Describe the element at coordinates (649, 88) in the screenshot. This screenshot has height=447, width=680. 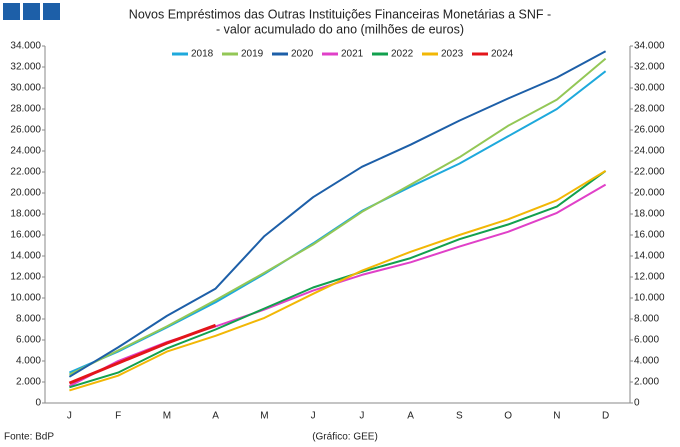
I see `y2-tick-label: 30.000` at that location.